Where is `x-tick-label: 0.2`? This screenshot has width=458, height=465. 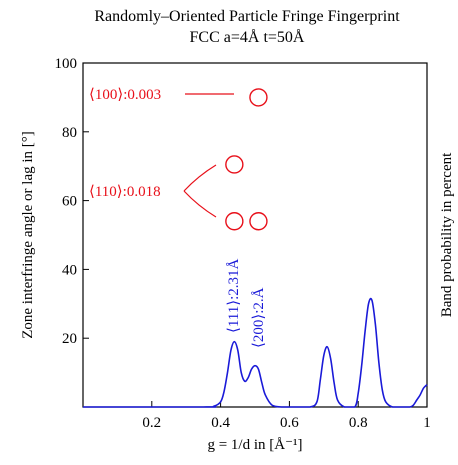 x-tick-label: 0.2 is located at coordinates (151, 423).